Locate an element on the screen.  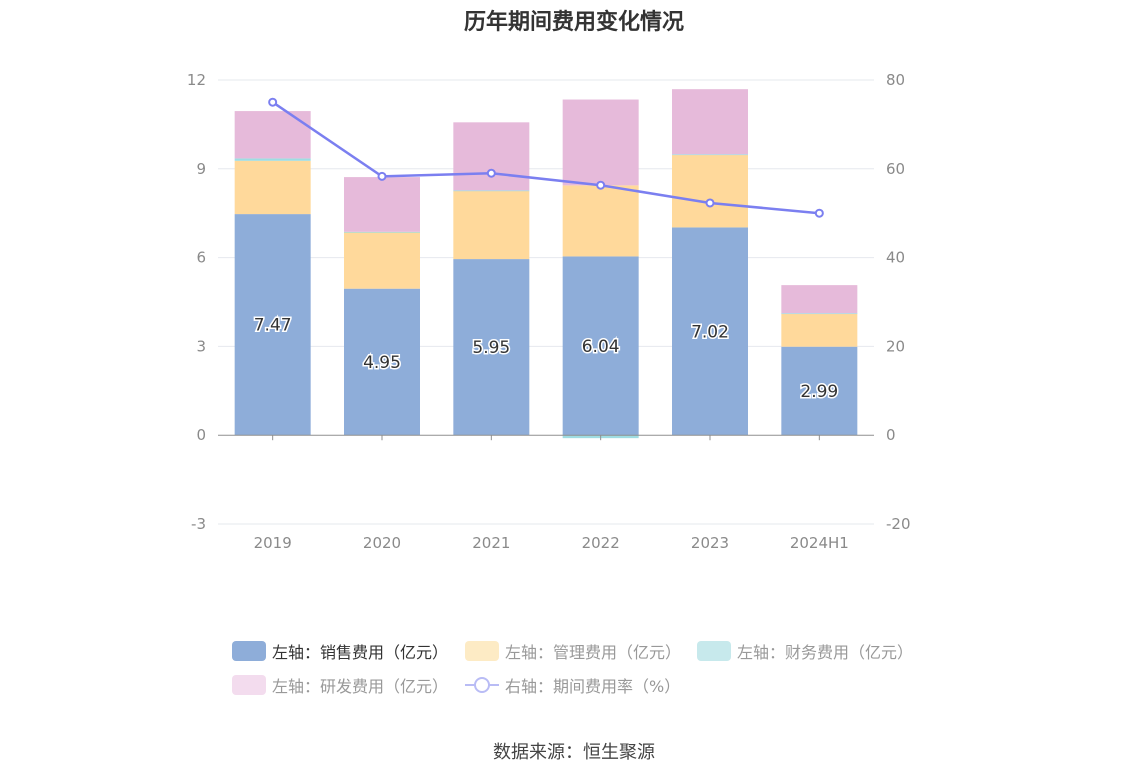
line-path is located at coordinates (545, 158).